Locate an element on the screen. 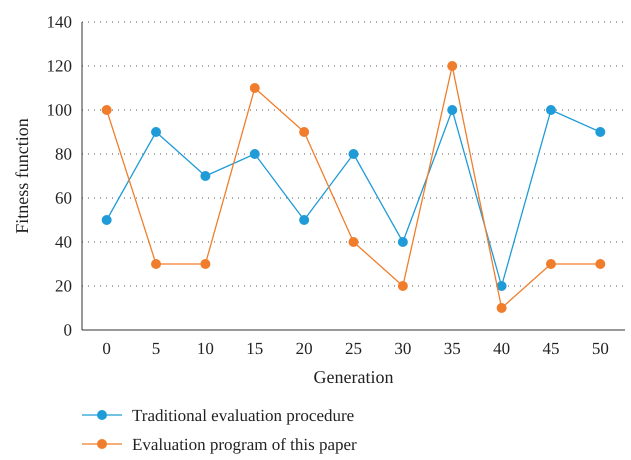 This screenshot has height=460, width=631. x-tick-label: 15 is located at coordinates (255, 348).